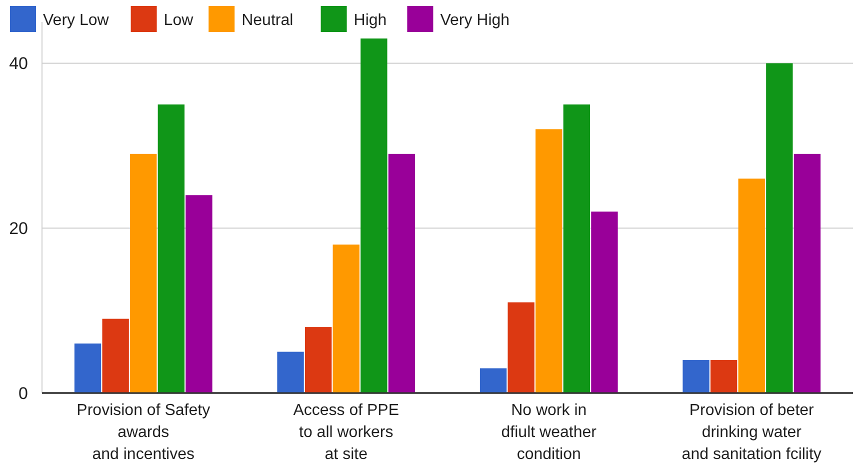  What do you see at coordinates (23, 393) in the screenshot?
I see `y-tick-label: 0` at bounding box center [23, 393].